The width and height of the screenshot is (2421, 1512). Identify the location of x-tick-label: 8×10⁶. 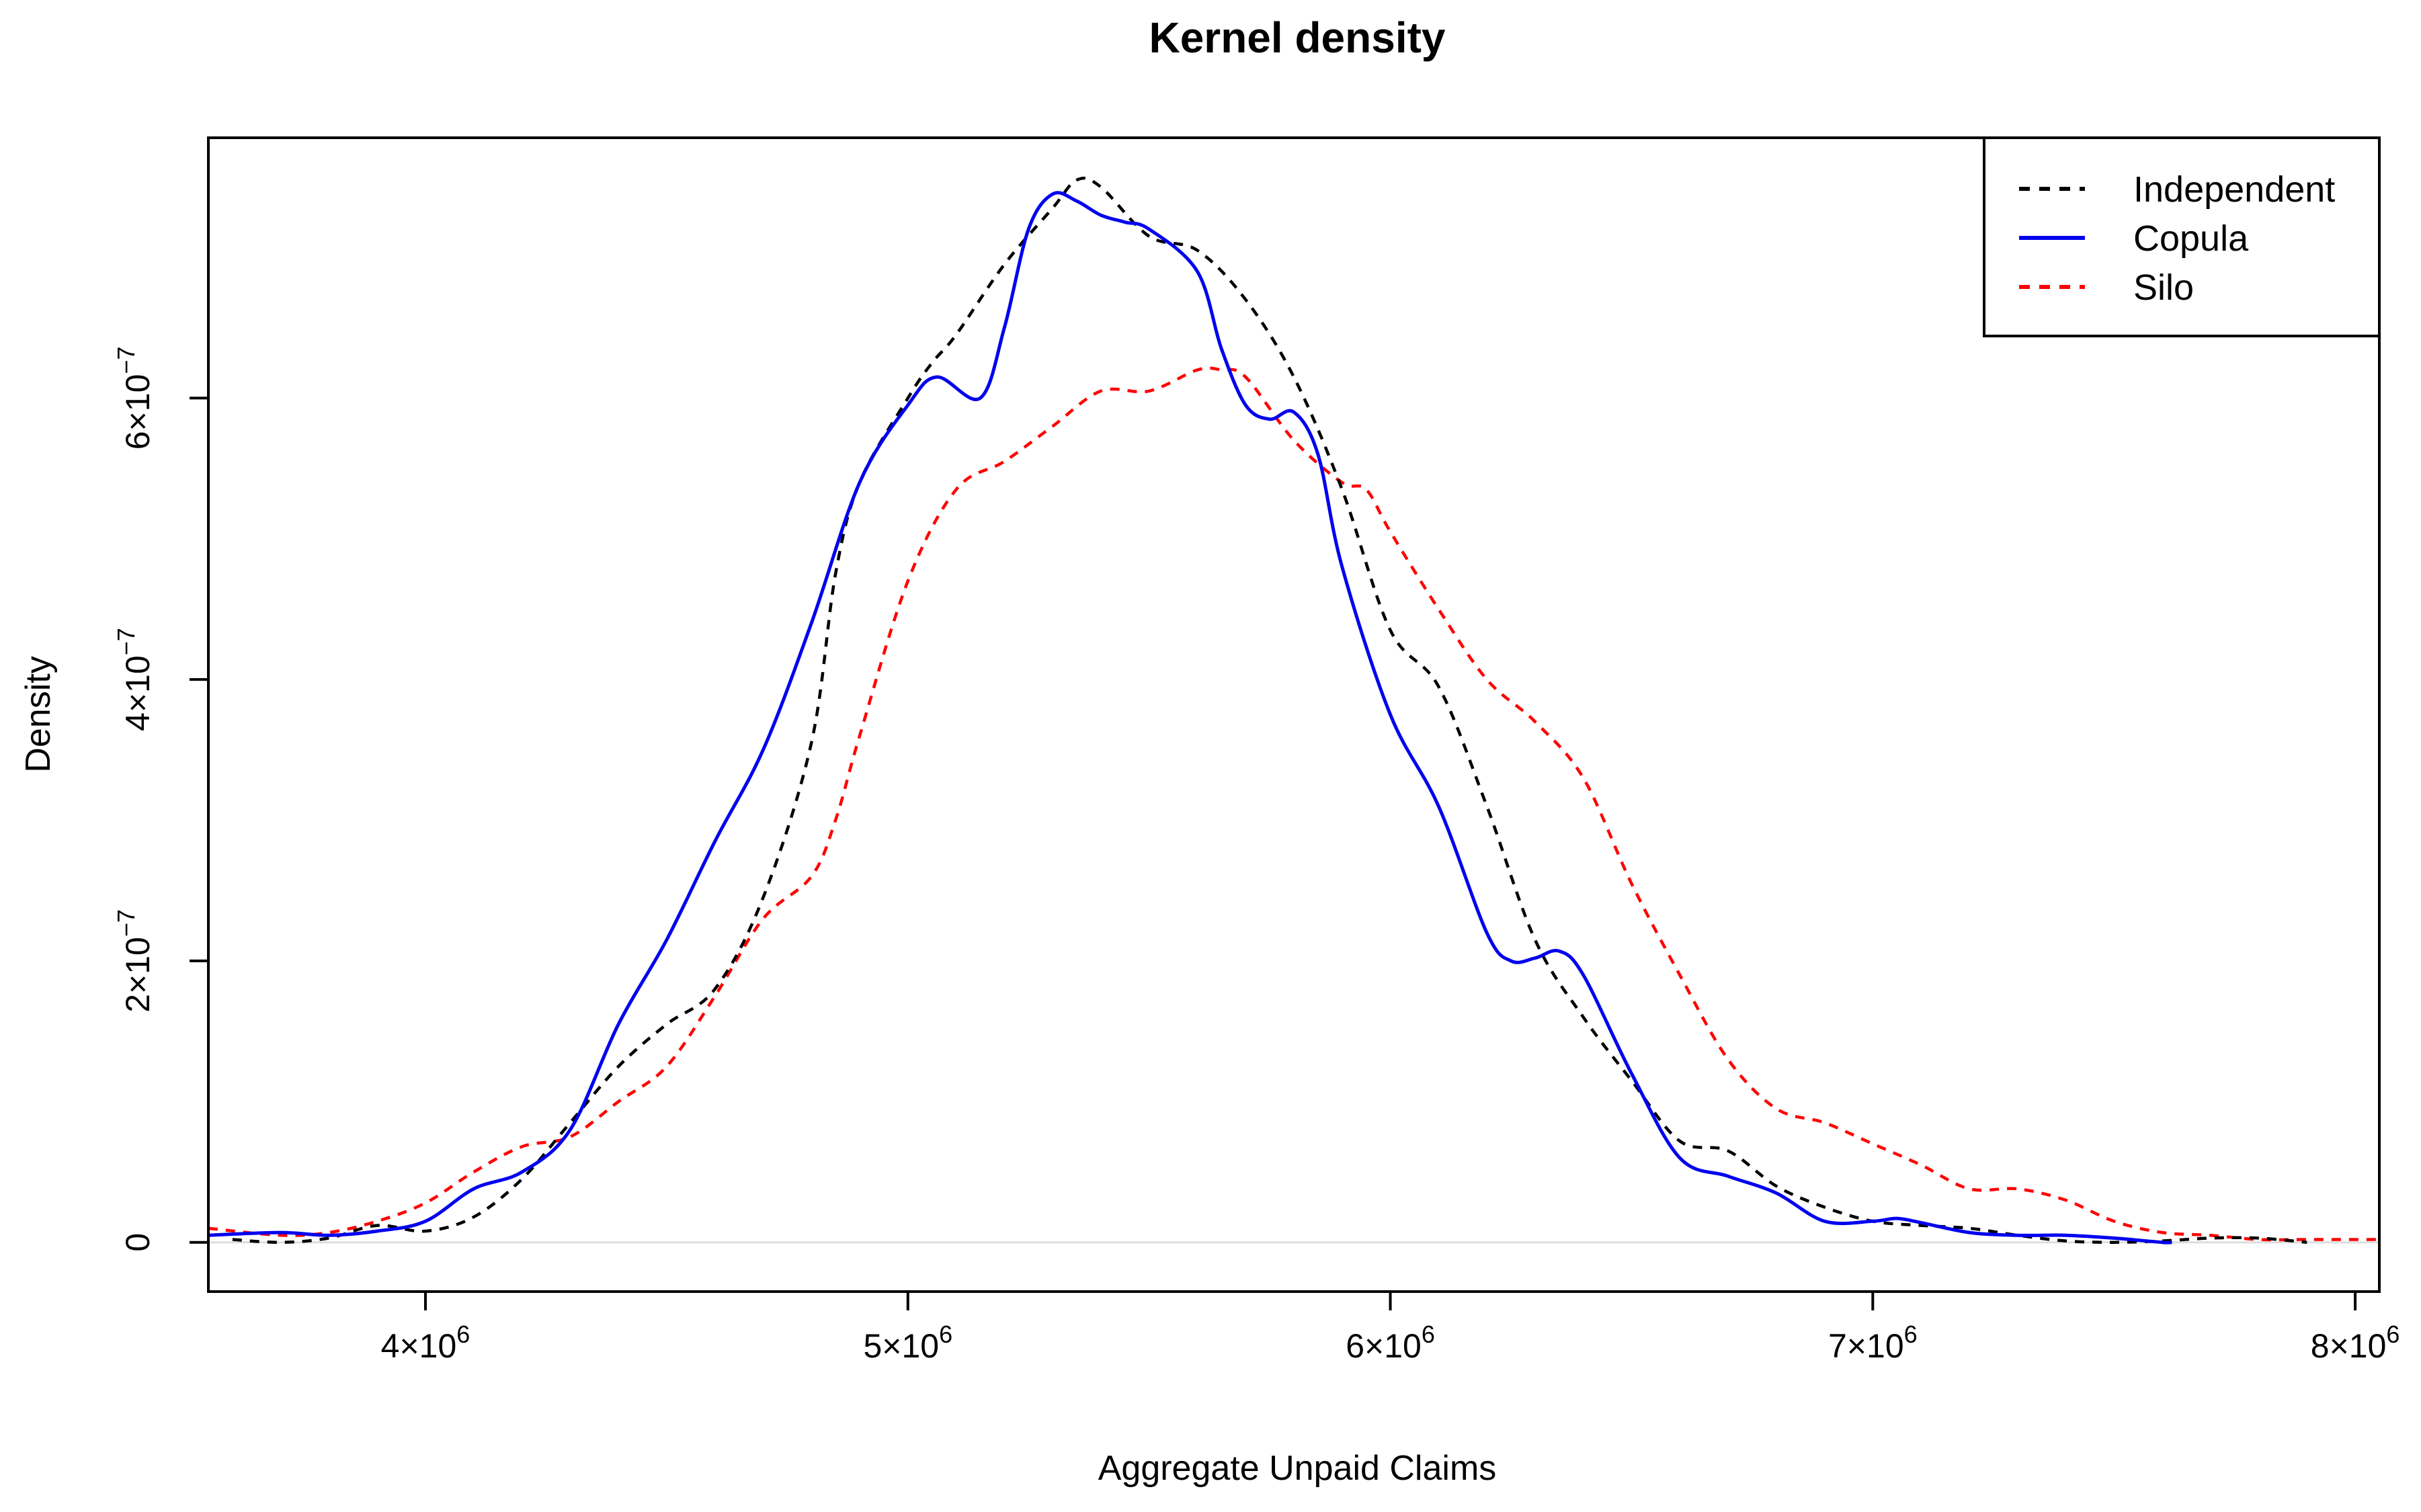
(2355, 1342).